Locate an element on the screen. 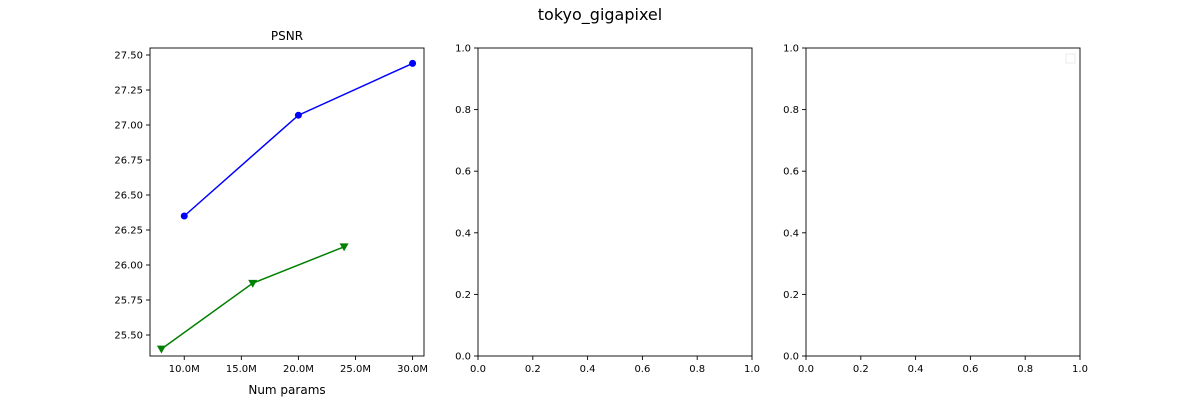 The width and height of the screenshot is (1200, 400). y-tick-label: 25.50 is located at coordinates (128, 336).